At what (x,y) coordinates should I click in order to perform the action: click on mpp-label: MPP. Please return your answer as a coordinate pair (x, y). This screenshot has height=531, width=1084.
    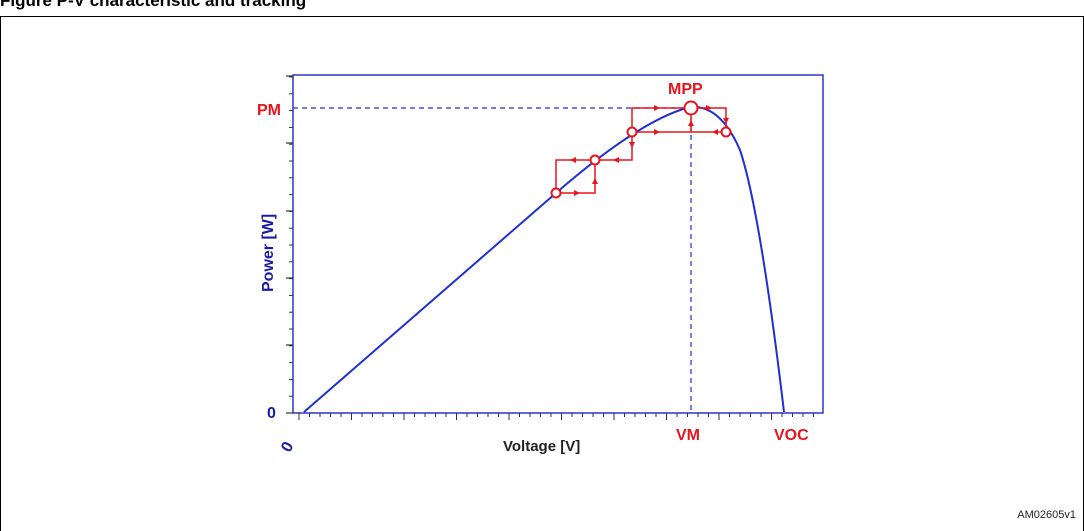
    Looking at the image, I should click on (685, 89).